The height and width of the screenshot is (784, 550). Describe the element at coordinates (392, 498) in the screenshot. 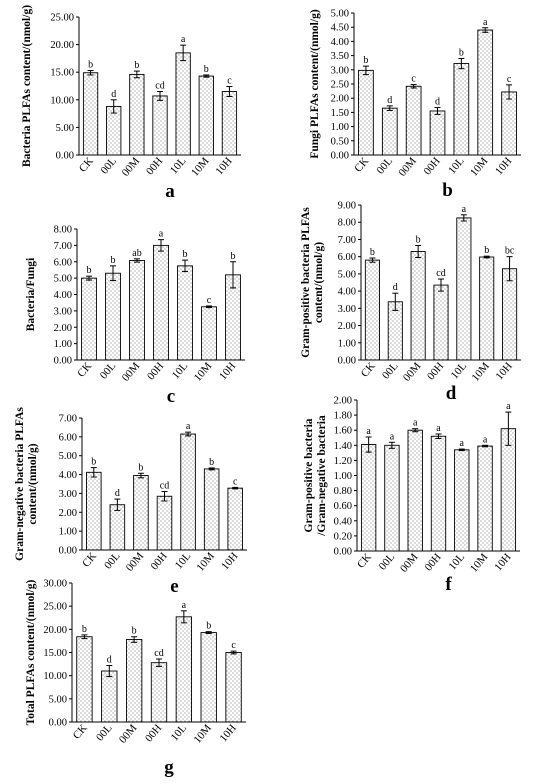

I see `bar-f-00L` at that location.